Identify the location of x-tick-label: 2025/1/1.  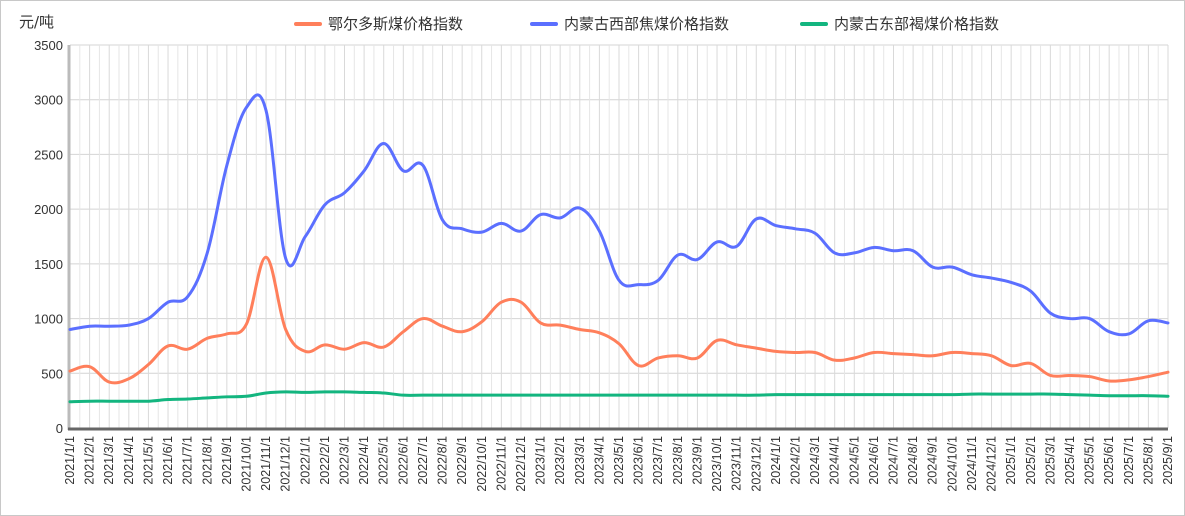
(1011, 460).